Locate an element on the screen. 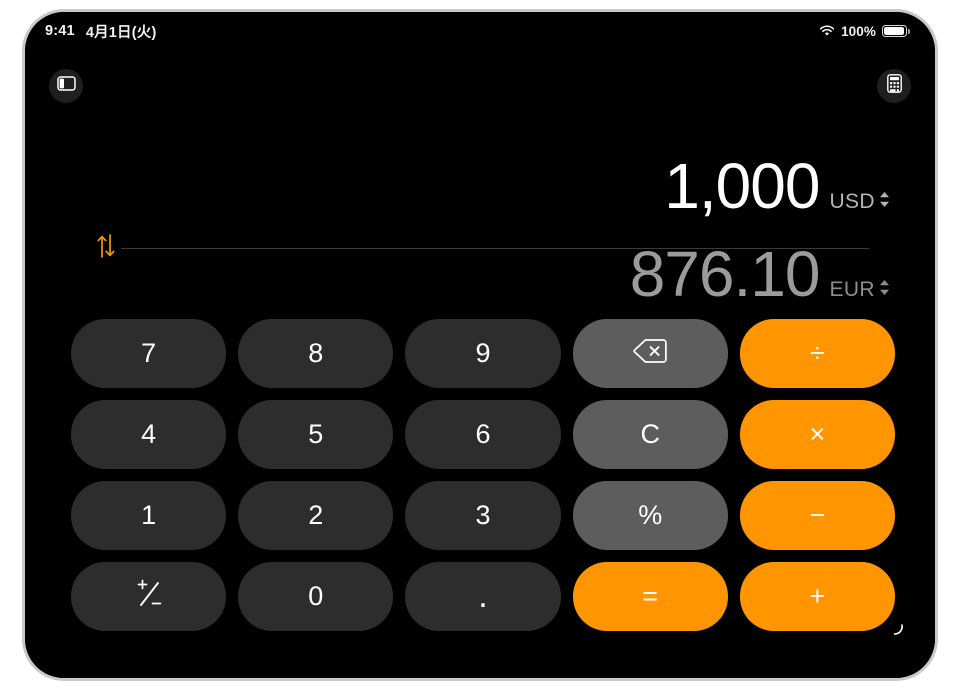 This screenshot has height=689, width=960. key-8-label: 8 is located at coordinates (316, 353).